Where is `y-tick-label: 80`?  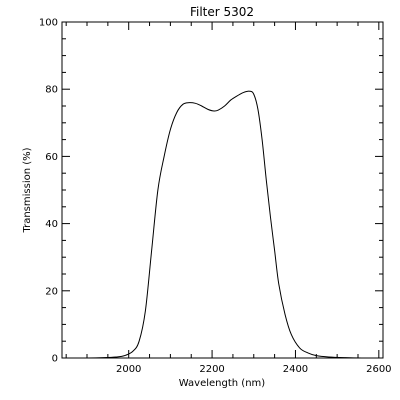
y-tick-label: 80 is located at coordinates (51, 90).